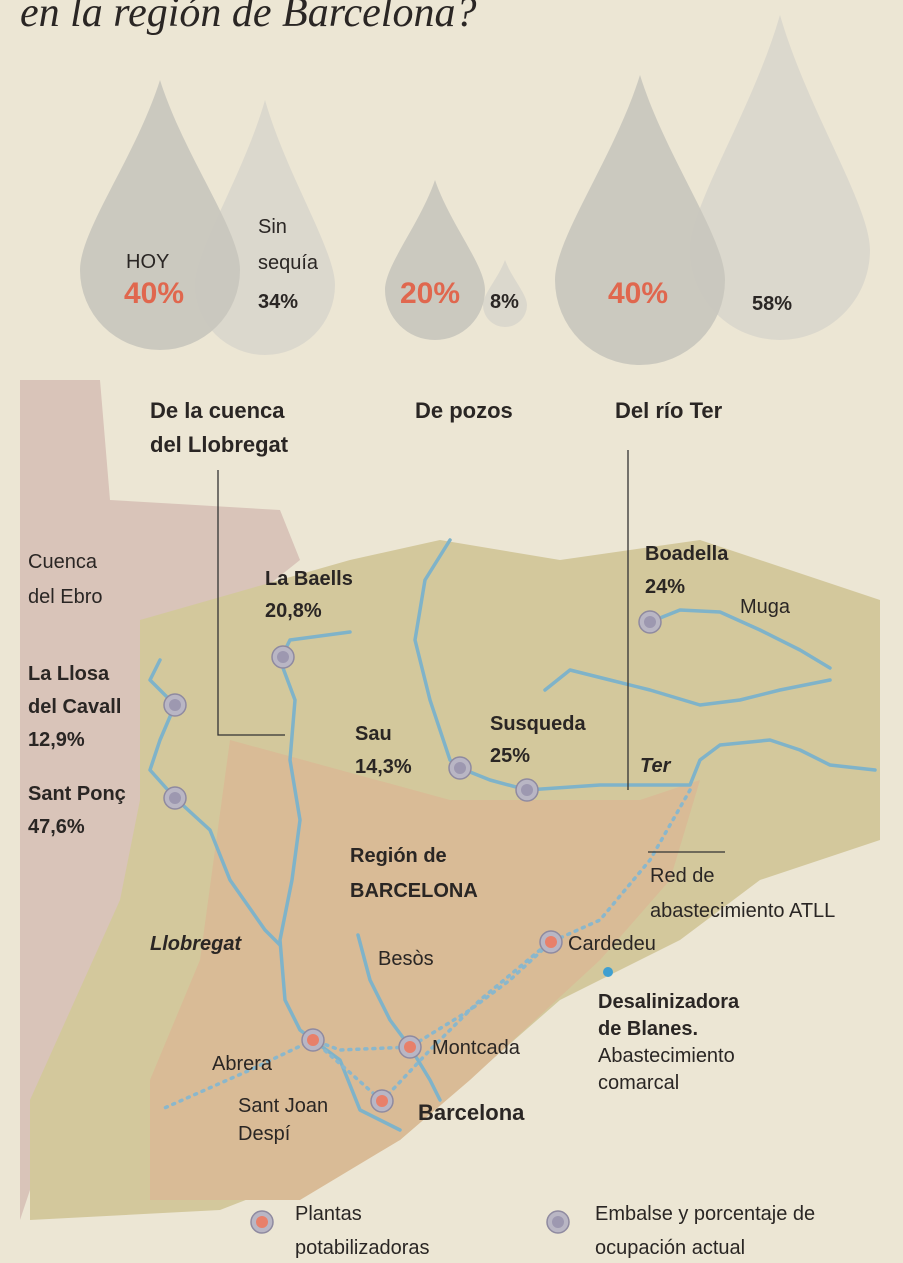 This screenshot has height=1263, width=903. What do you see at coordinates (406, 959) in the screenshot?
I see `river-label: Besòs` at bounding box center [406, 959].